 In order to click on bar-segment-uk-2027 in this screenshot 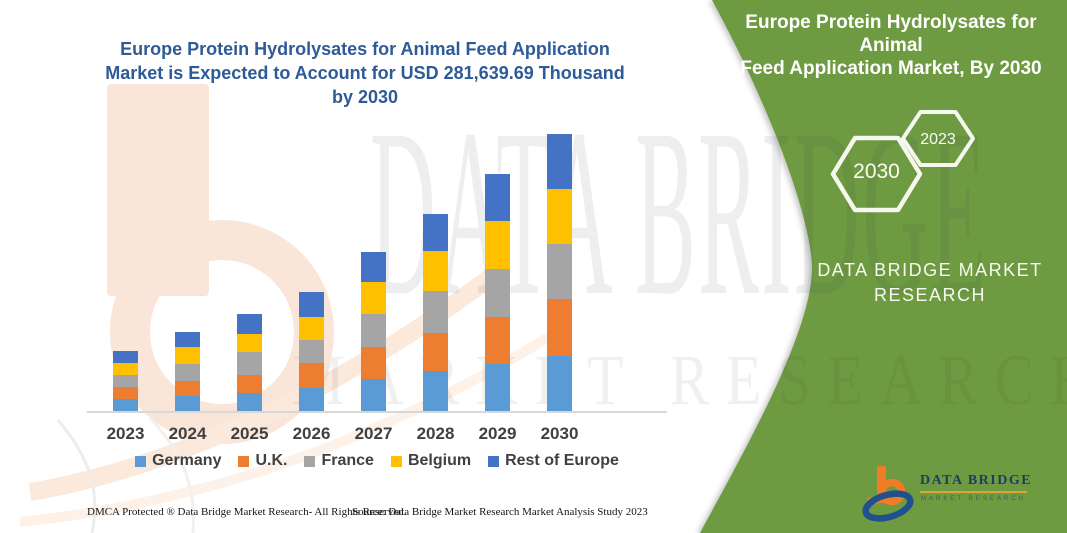, I will do `click(373, 363)`.